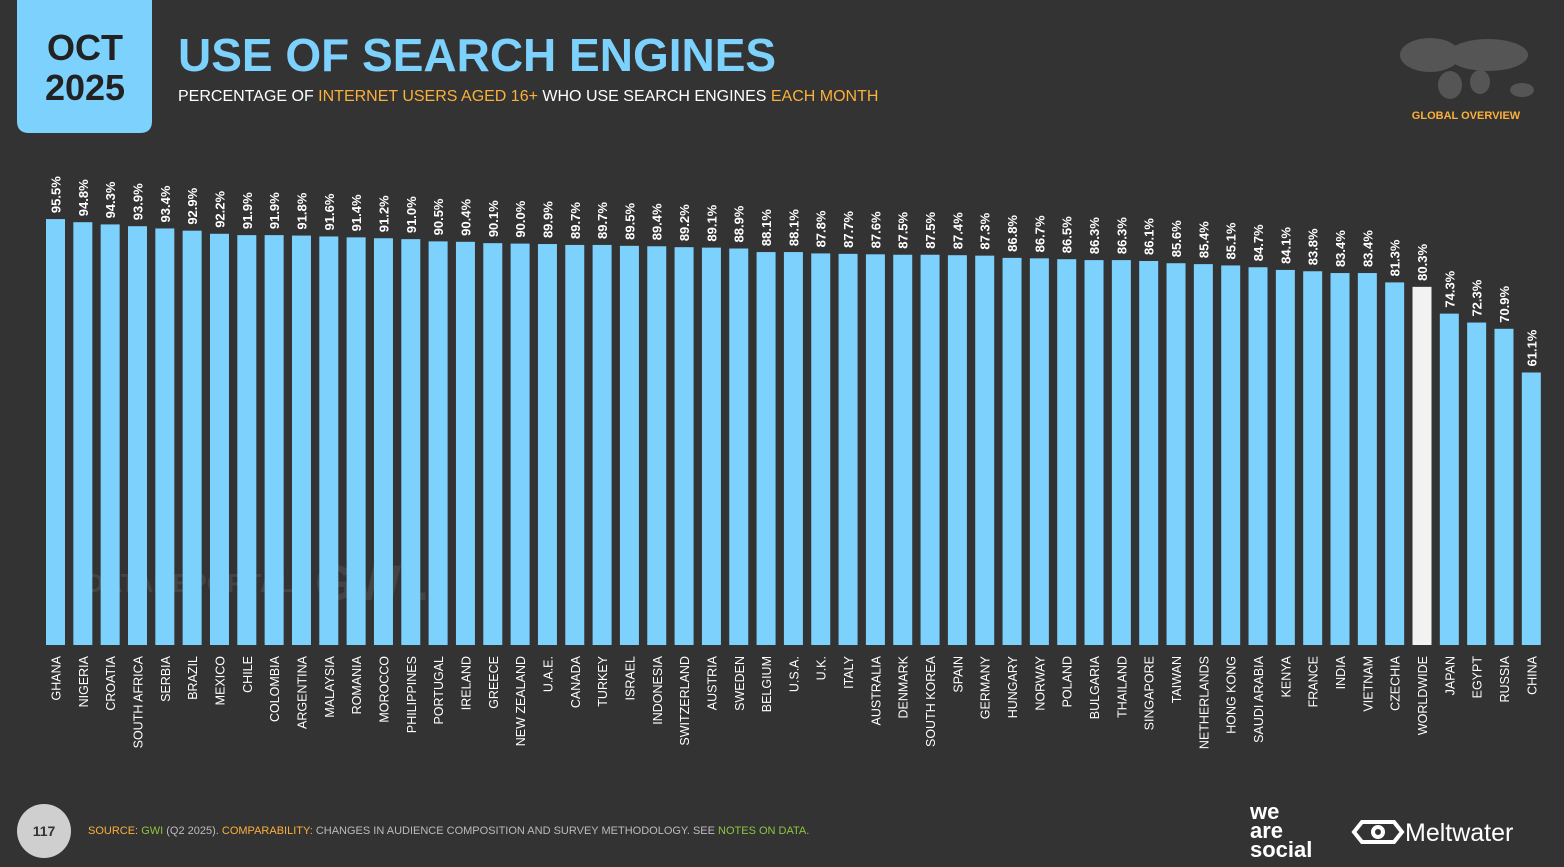 Image resolution: width=1564 pixels, height=867 pixels. I want to click on value-label: 74.3%, so click(1449, 288).